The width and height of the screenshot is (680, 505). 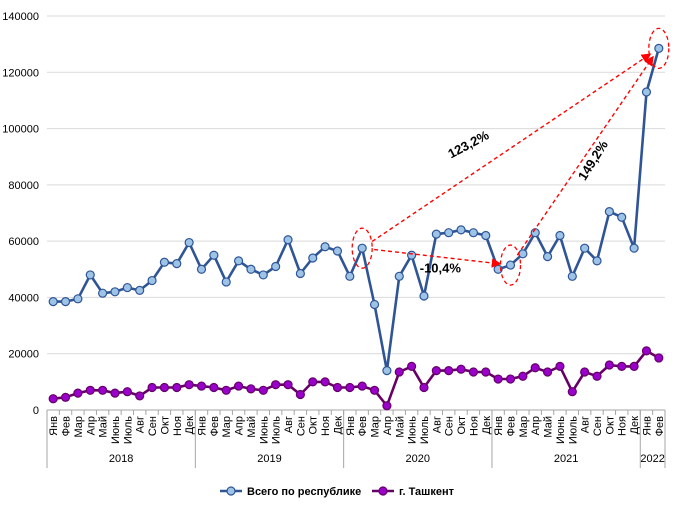 I want to click on year-label: 2020, so click(x=418, y=459).